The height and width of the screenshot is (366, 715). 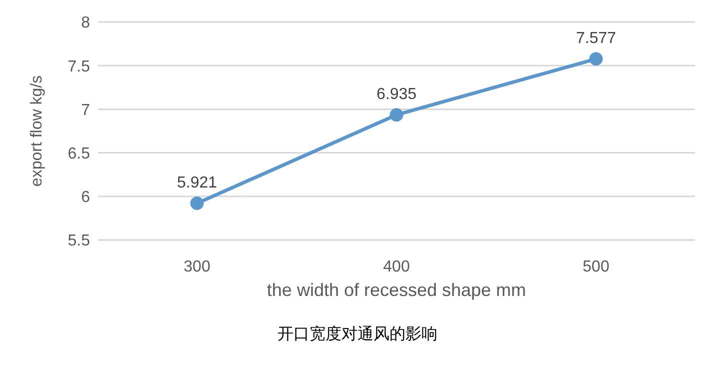 What do you see at coordinates (596, 38) in the screenshot?
I see `data-label: 7.577` at bounding box center [596, 38].